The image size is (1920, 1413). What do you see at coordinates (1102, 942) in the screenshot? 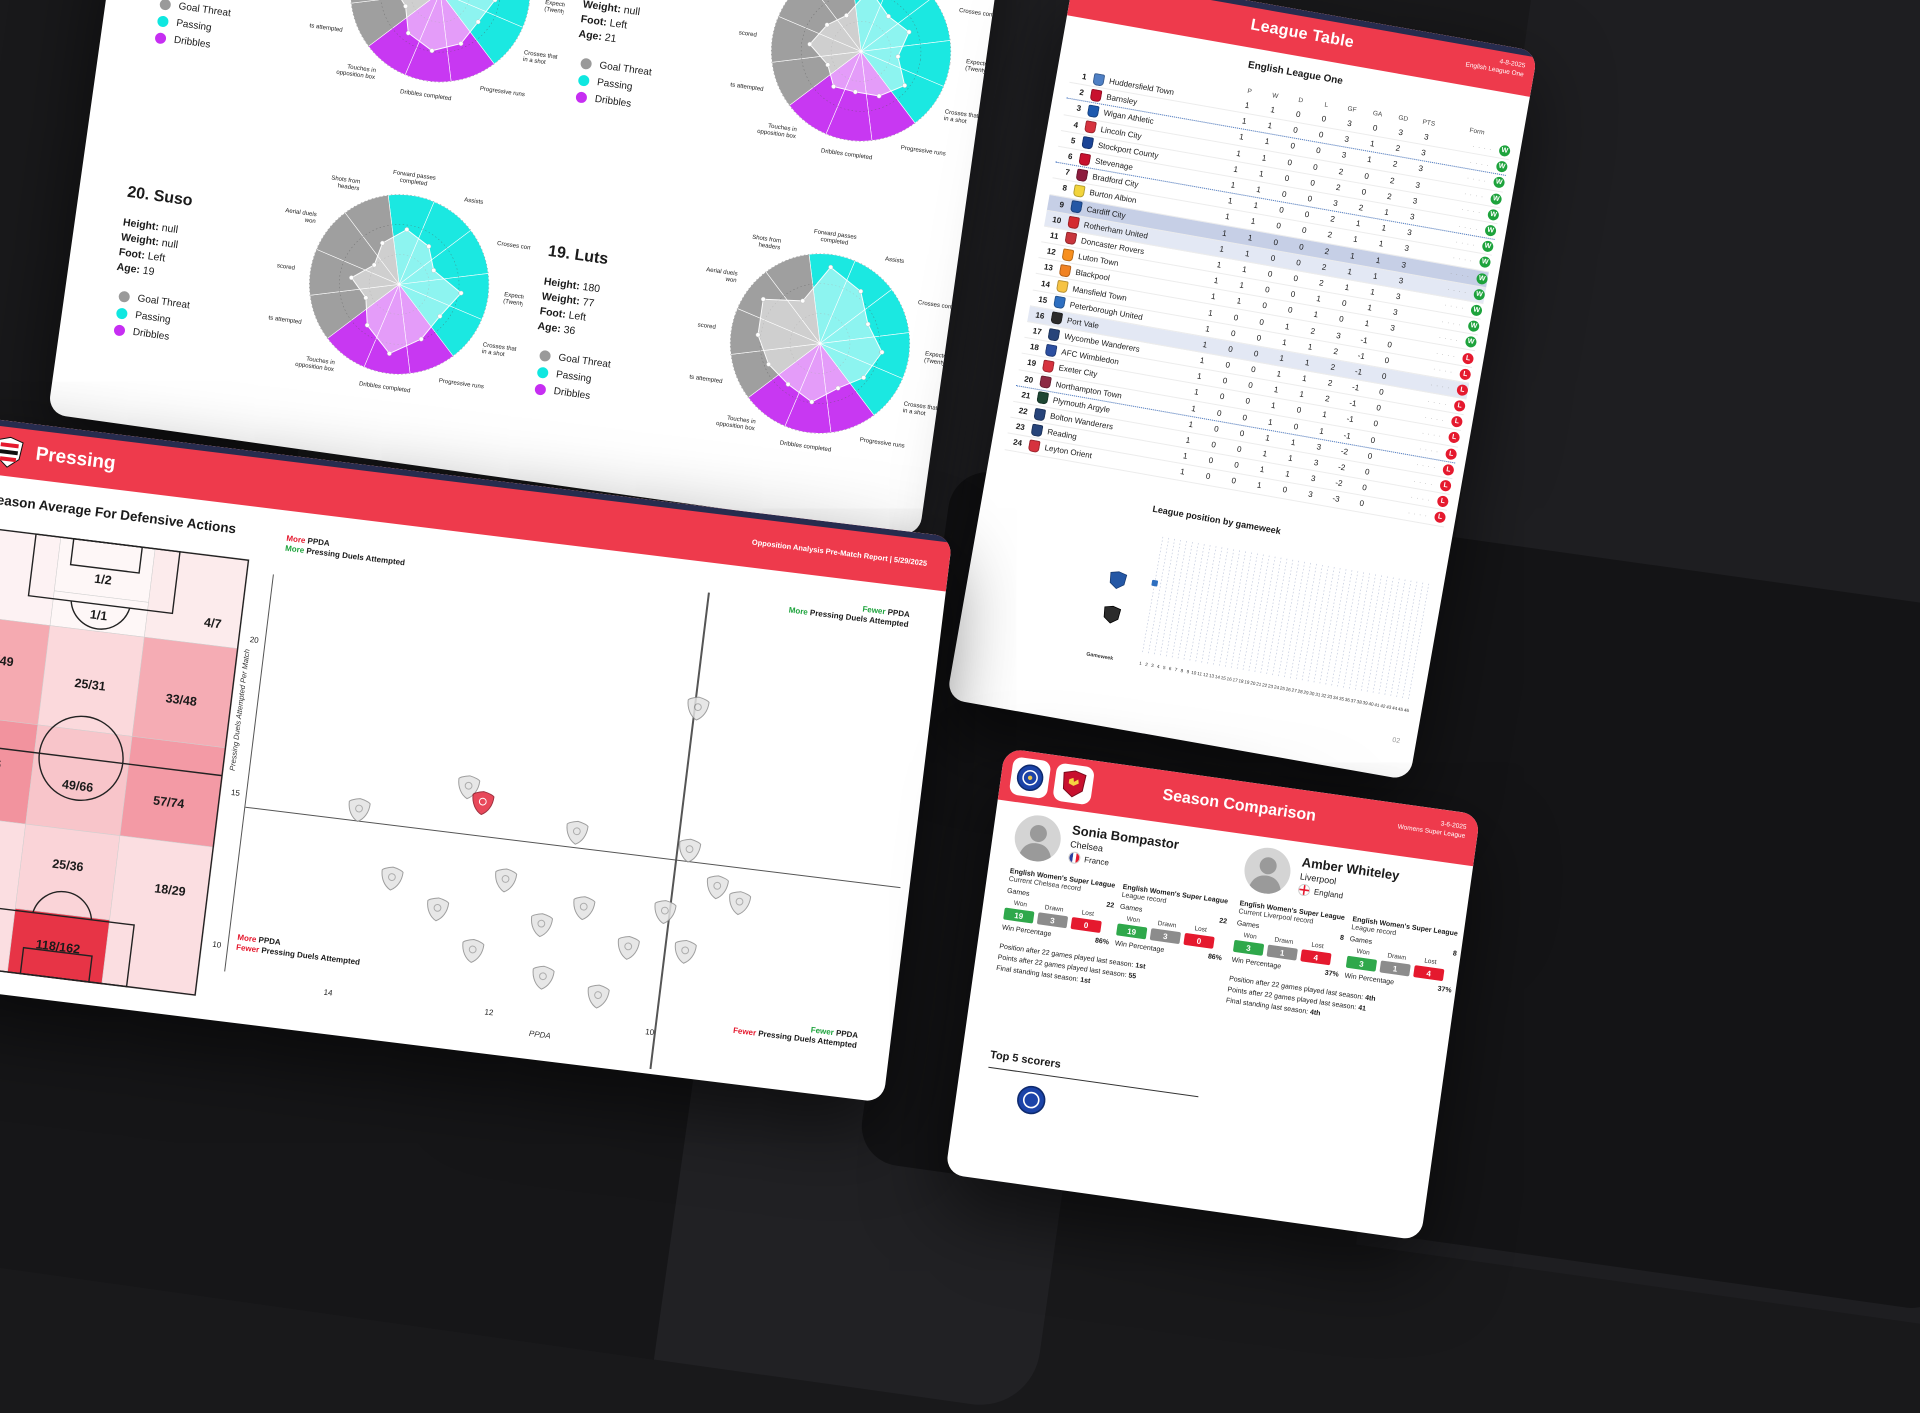
I see `win-pct-value: 86%` at bounding box center [1102, 942].